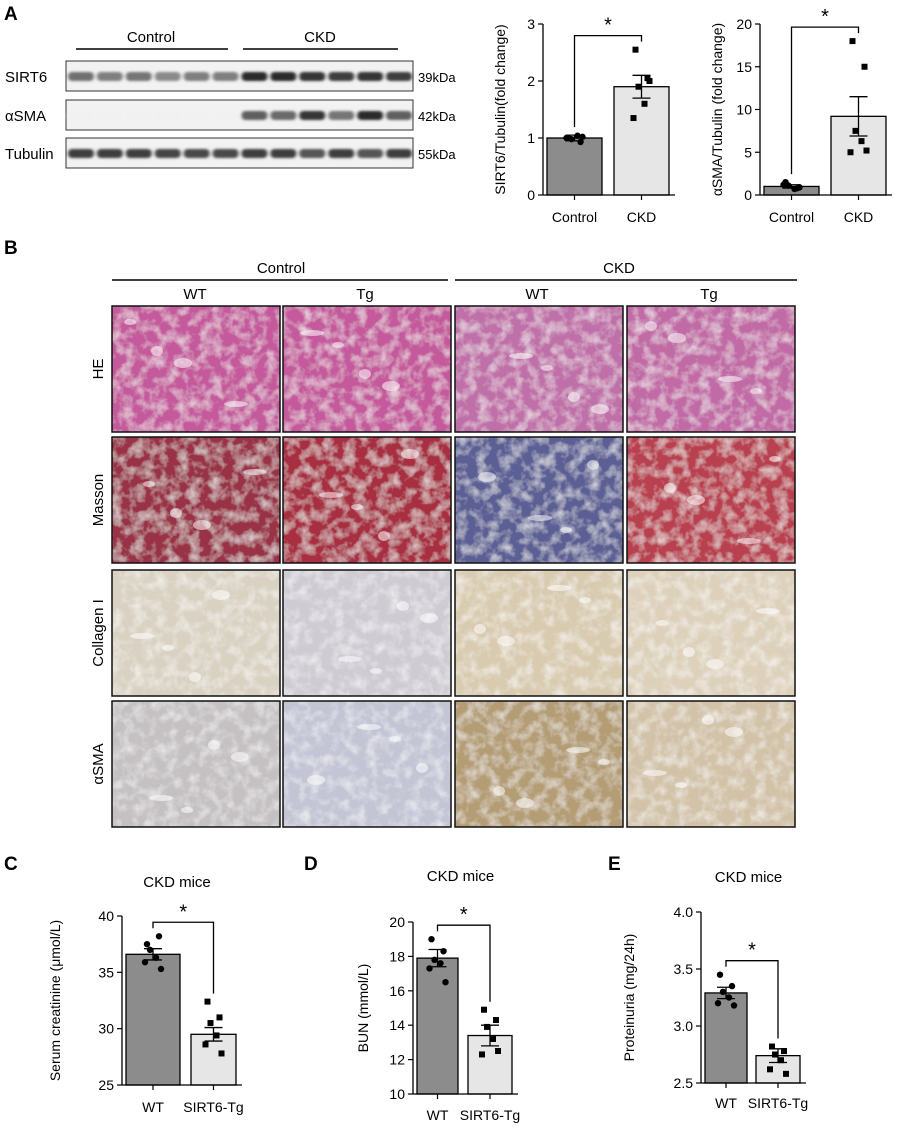 The width and height of the screenshot is (913, 1130). Describe the element at coordinates (531, 138) in the screenshot. I see `y-tick-label: 1` at that location.